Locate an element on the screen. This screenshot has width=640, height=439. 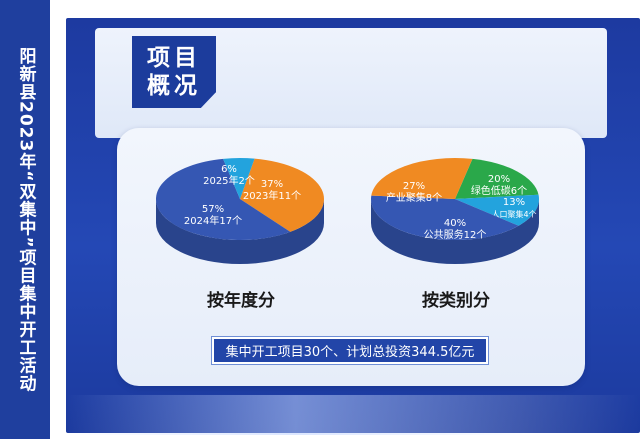
slice-percent-label: 57% is located at coordinates (213, 209).